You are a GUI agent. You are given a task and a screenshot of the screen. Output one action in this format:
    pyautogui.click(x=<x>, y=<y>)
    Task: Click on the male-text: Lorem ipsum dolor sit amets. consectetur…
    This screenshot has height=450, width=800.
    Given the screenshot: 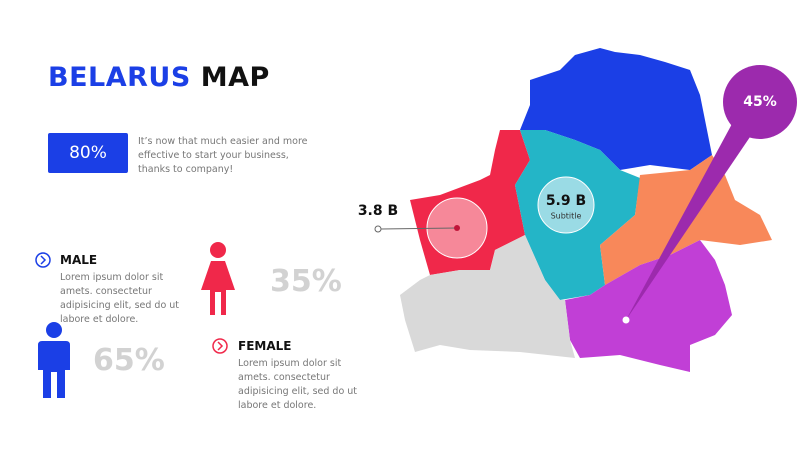 What is the action you would take?
    pyautogui.click(x=120, y=298)
    